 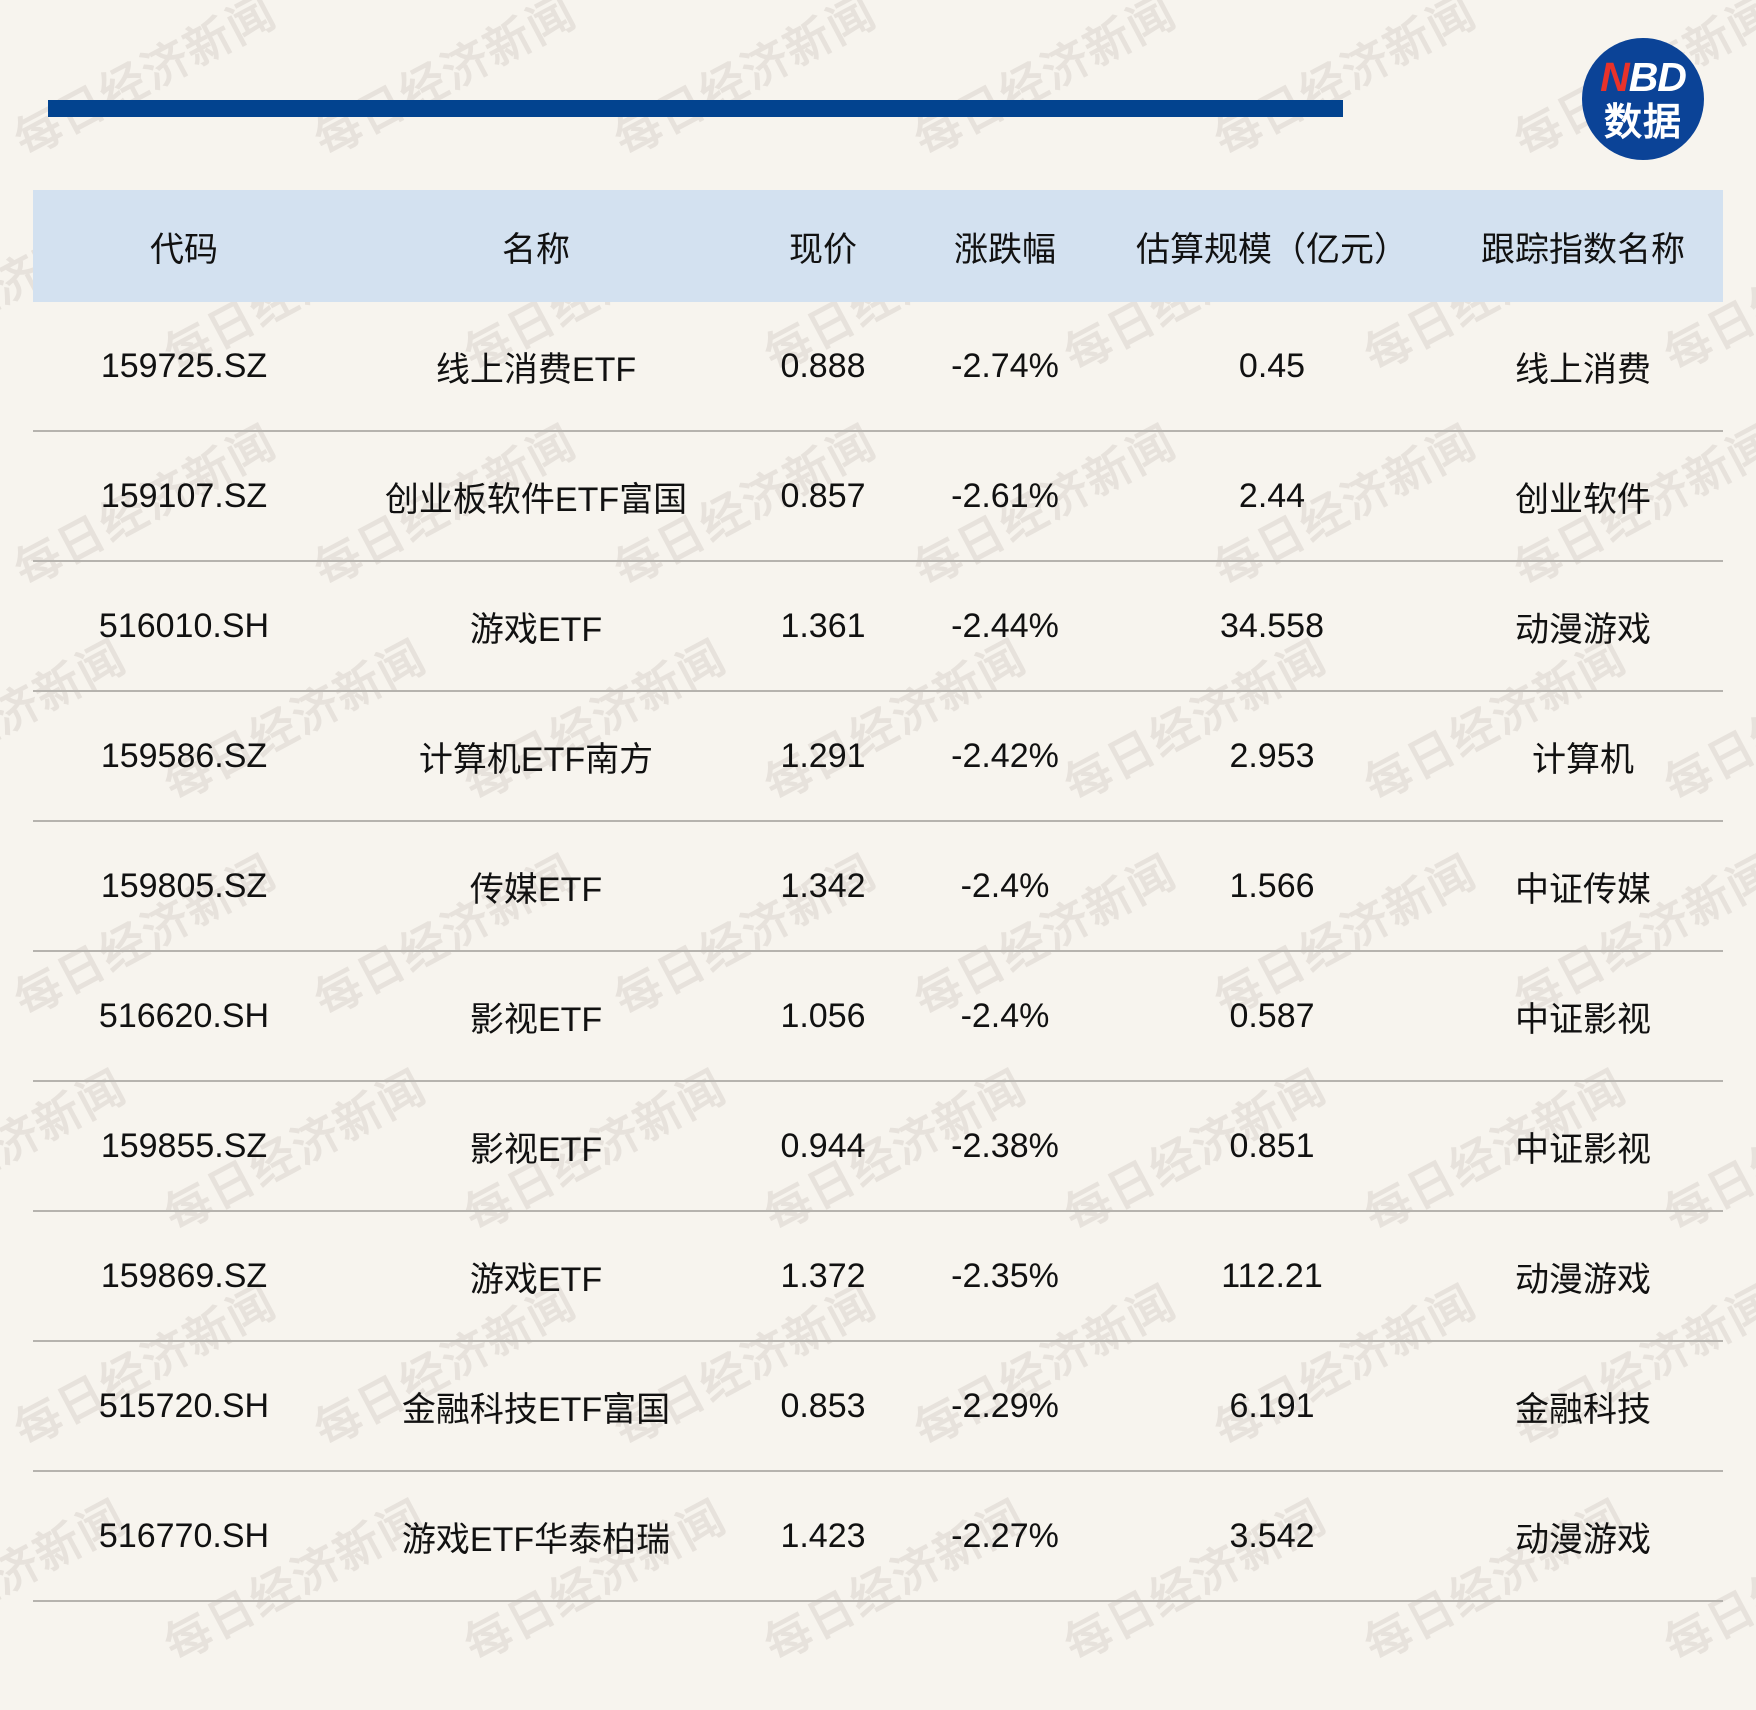 I want to click on column-header-scale: 估算规模（亿元）, so click(x=1272, y=246).